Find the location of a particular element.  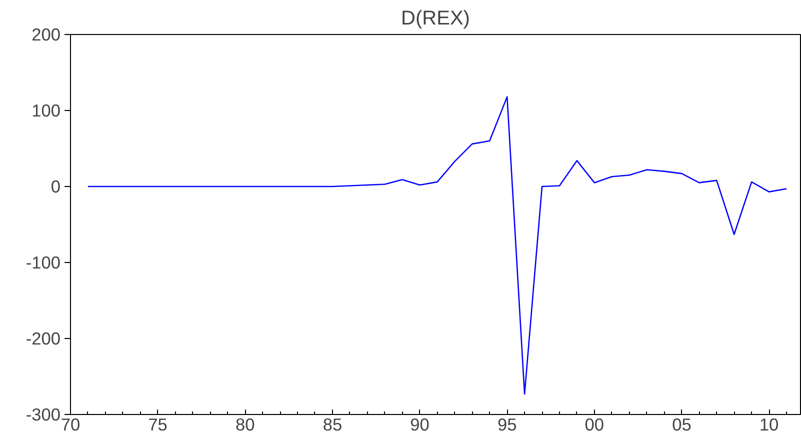

x-tick-label: 90 is located at coordinates (420, 424).